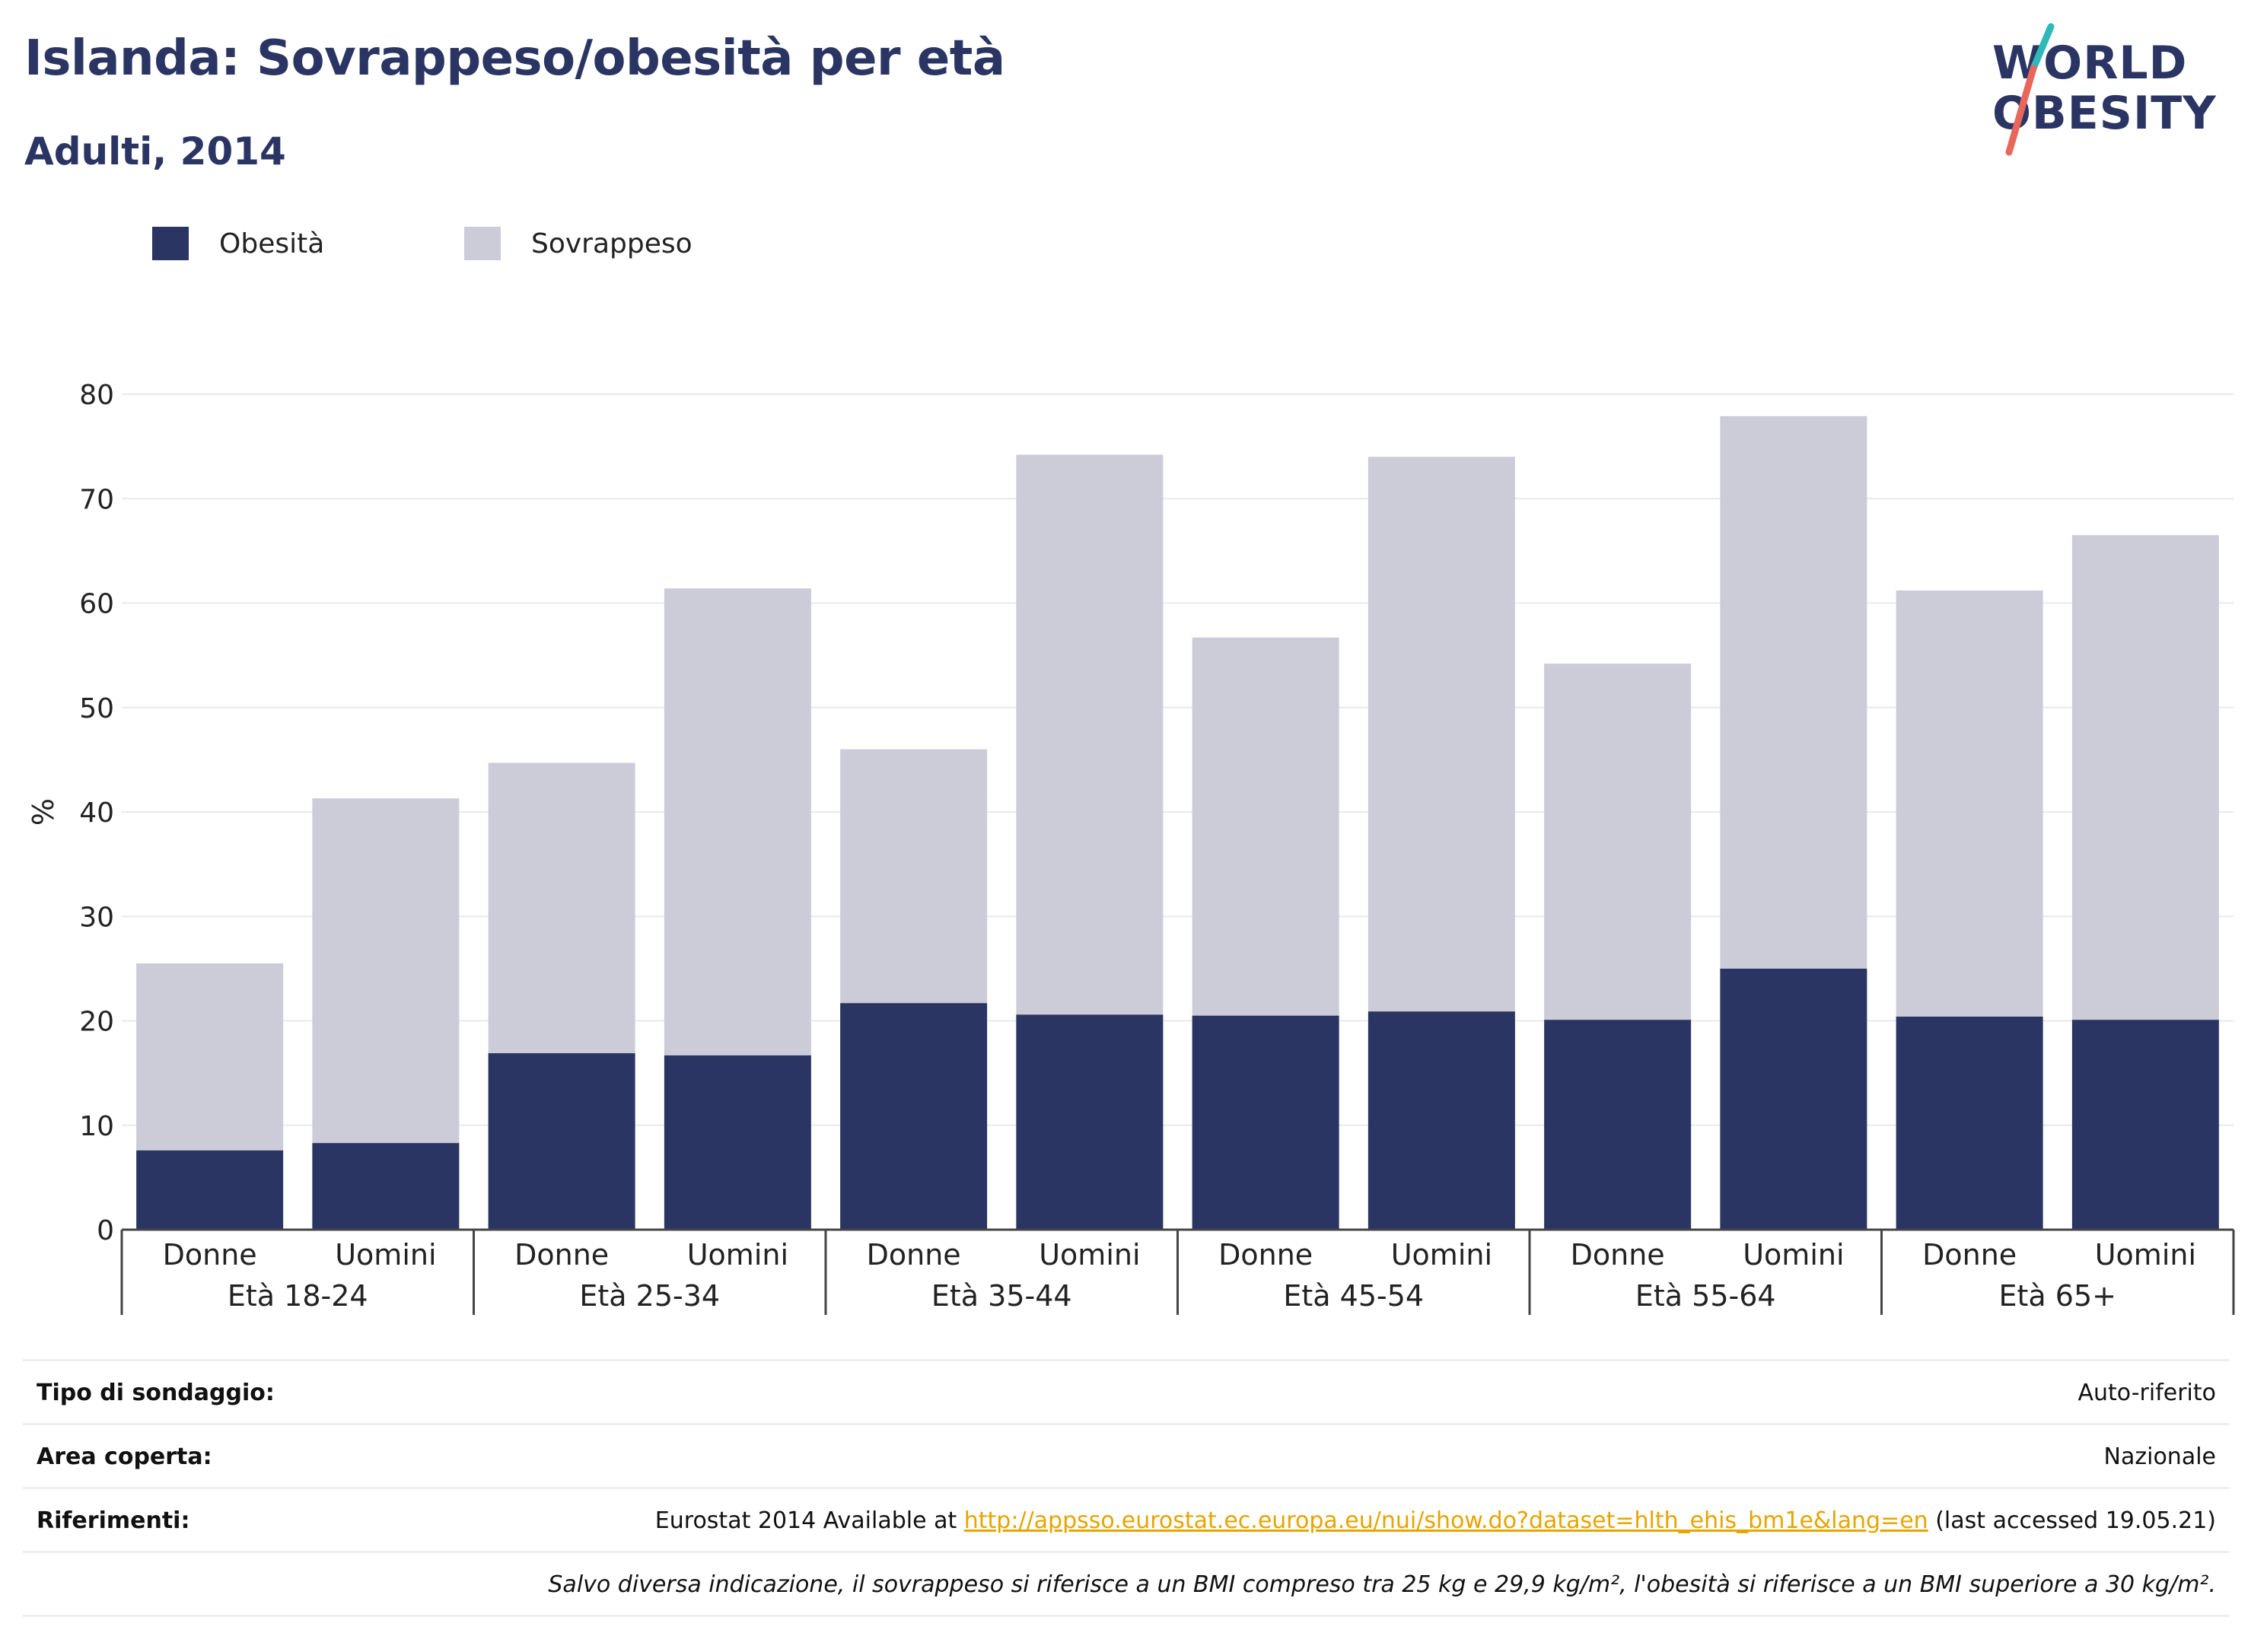 The width and height of the screenshot is (2251, 1652). What do you see at coordinates (1126, 1455) in the screenshot?
I see `footer-row-area: Area coperta: Nazionale` at bounding box center [1126, 1455].